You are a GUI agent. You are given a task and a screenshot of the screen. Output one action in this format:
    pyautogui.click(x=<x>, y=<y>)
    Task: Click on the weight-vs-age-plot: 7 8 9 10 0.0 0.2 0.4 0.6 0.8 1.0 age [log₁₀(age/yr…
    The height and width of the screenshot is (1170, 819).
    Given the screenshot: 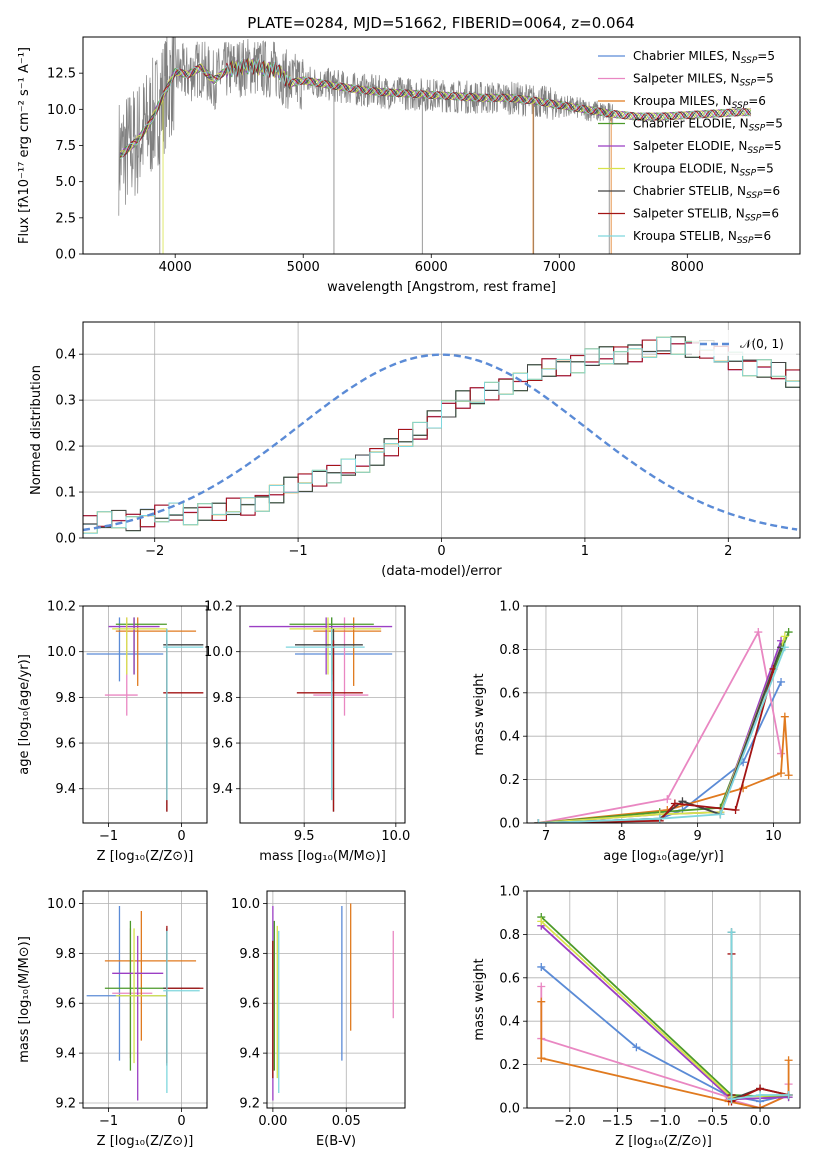 What is the action you would take?
    pyautogui.click(x=636, y=732)
    